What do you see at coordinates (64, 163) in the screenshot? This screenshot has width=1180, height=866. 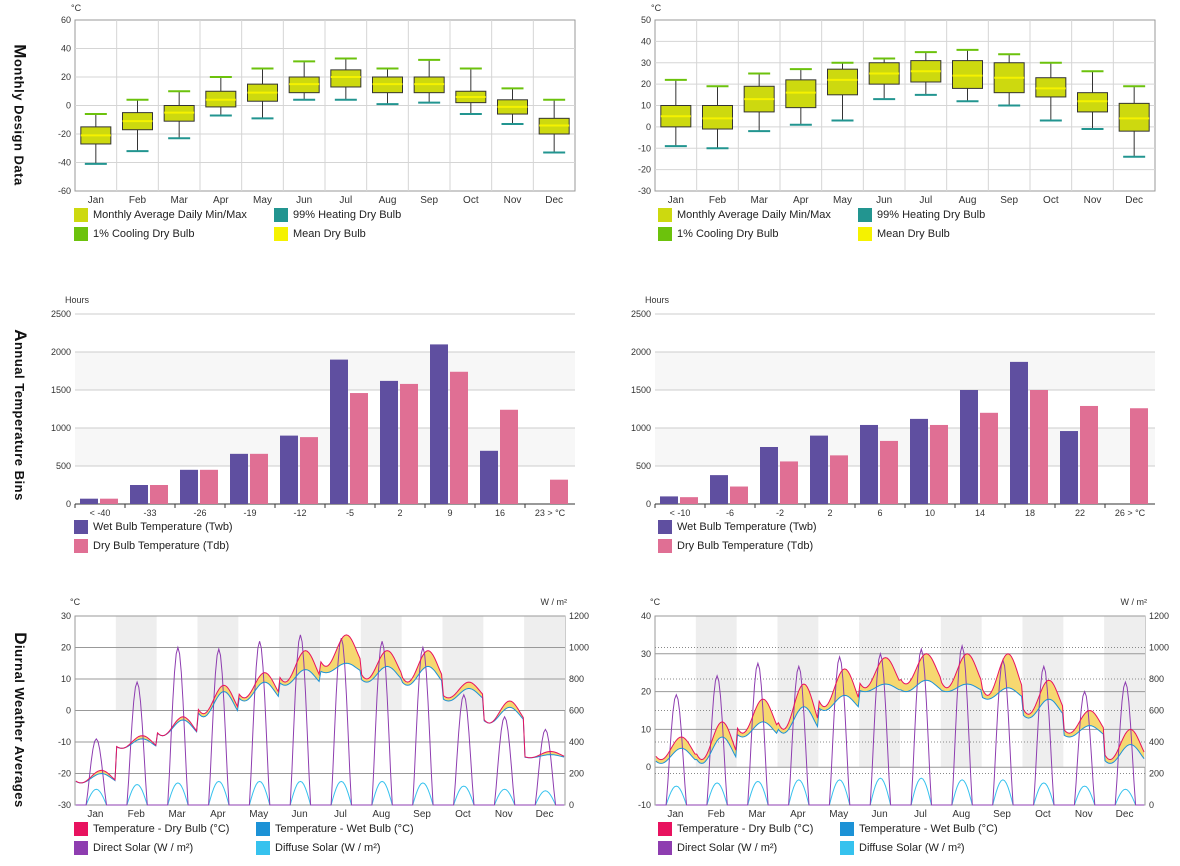 I see `y-tick-label: -40` at bounding box center [64, 163].